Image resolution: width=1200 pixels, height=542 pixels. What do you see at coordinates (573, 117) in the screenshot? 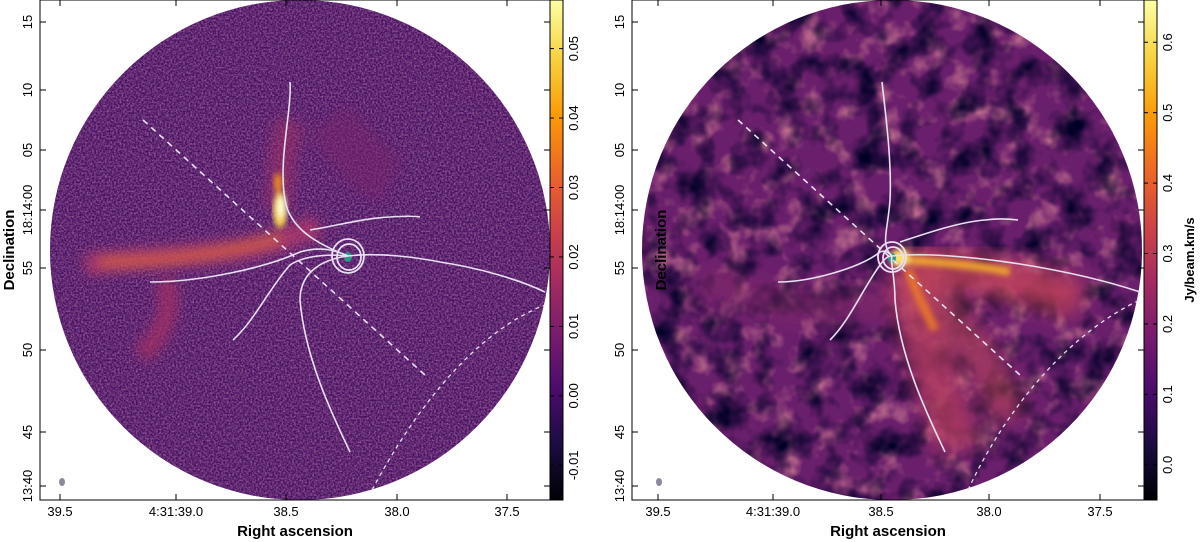
I see `colorbar-tick-label: 0.04` at bounding box center [573, 117].